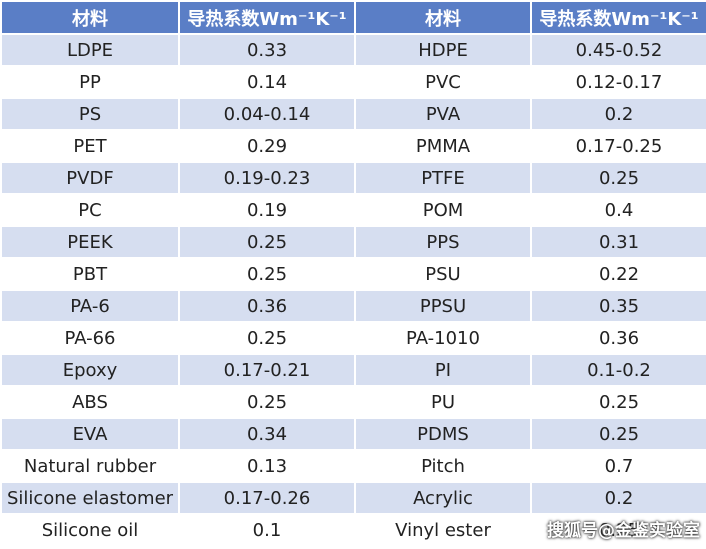  Describe the element at coordinates (618, 306) in the screenshot. I see `value-cell: 0.35` at that location.